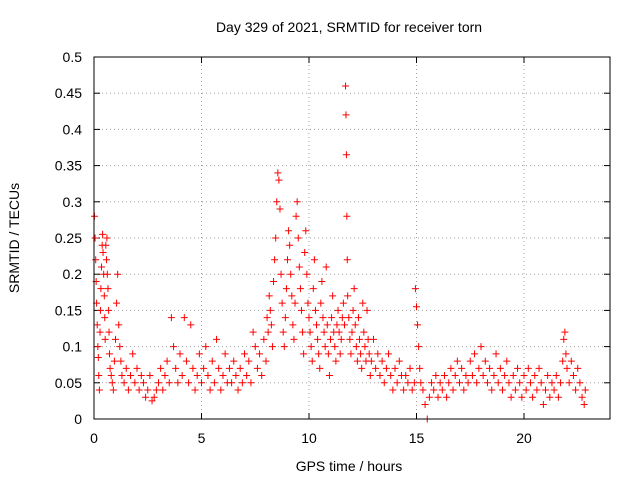 Image resolution: width=640 pixels, height=480 pixels. I want to click on y-tick-label: 0.25, so click(68, 238).